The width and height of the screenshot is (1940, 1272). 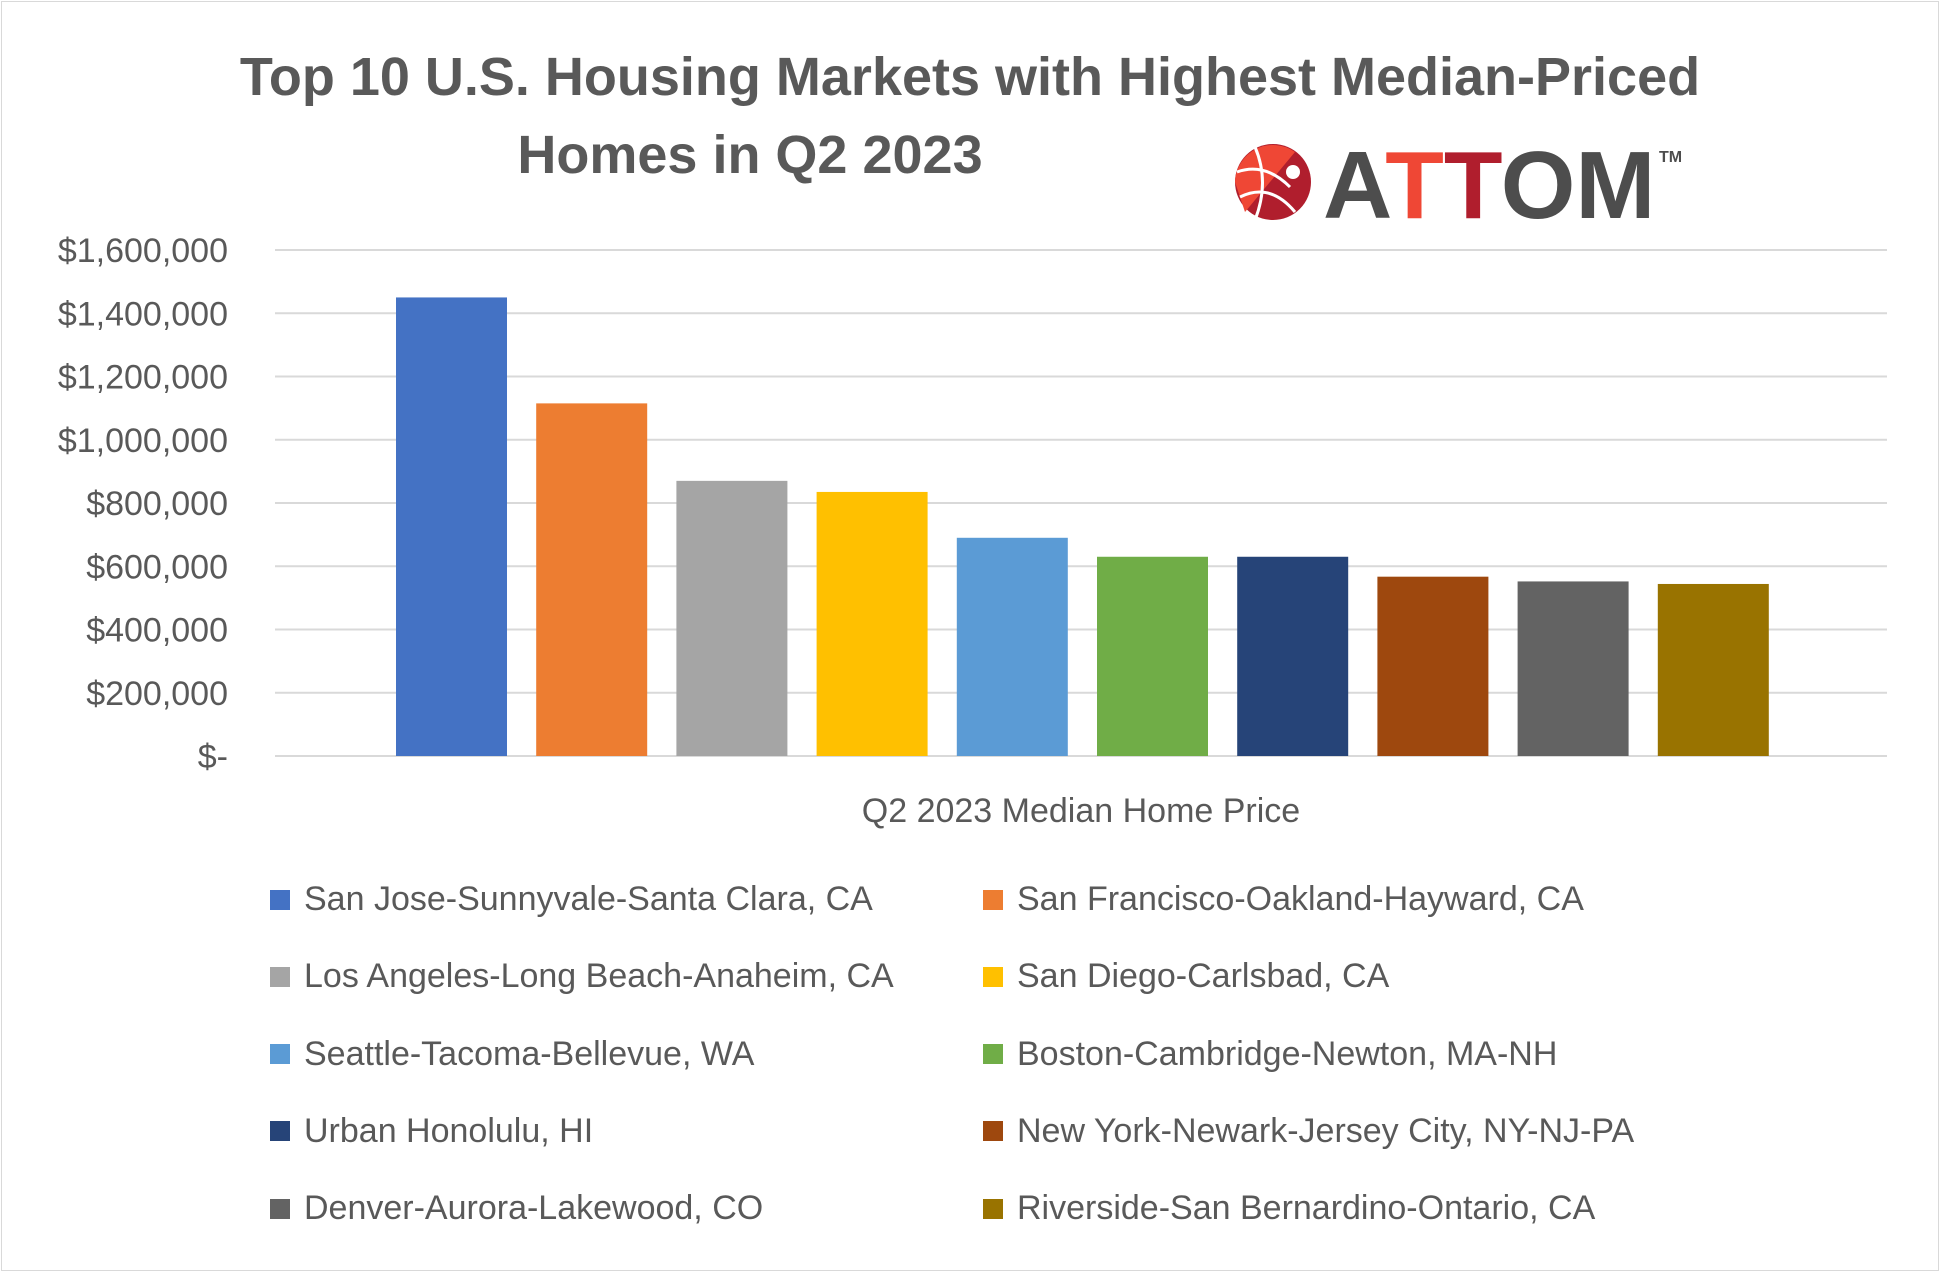 I want to click on legend-item: New York-Newark-Jersey City, NY-NJ-PA, so click(x=1308, y=1131).